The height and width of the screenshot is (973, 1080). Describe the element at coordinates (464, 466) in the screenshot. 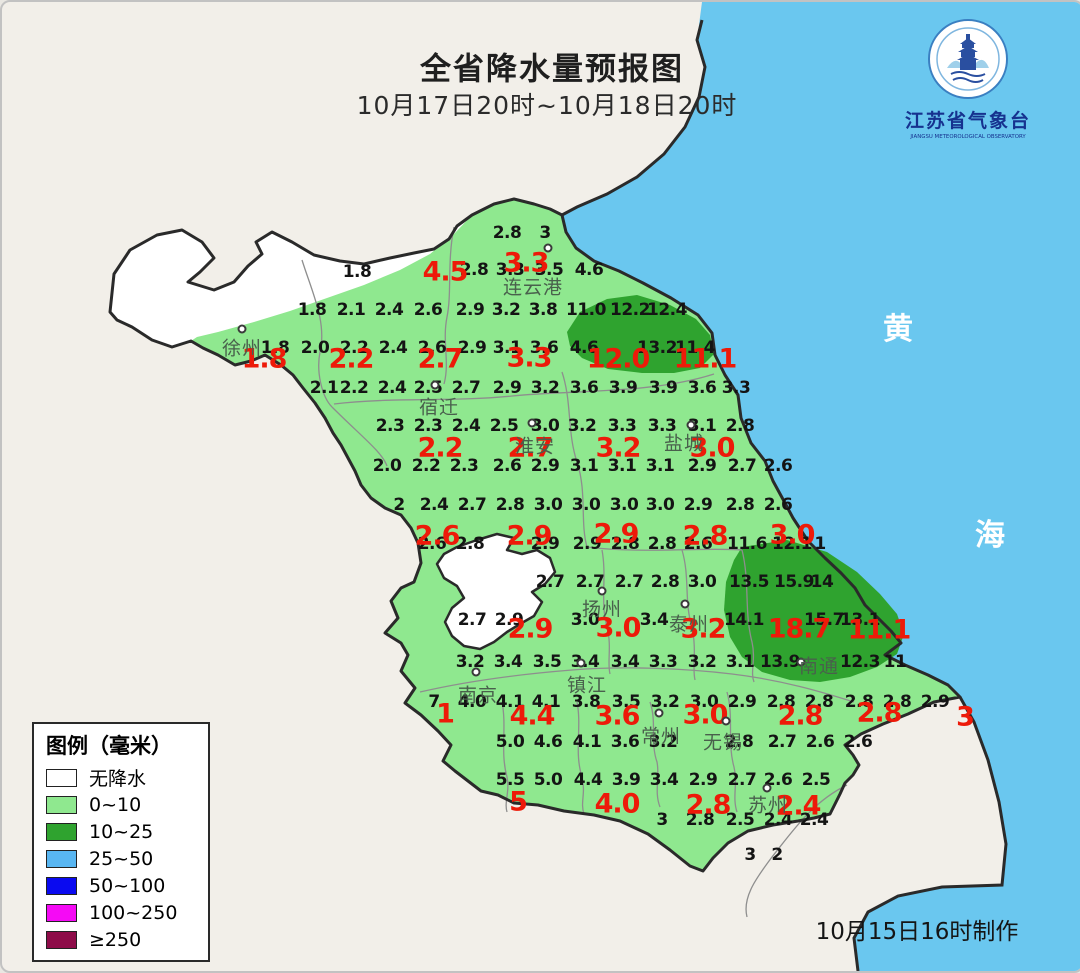

I see `station-value: 2.3` at that location.